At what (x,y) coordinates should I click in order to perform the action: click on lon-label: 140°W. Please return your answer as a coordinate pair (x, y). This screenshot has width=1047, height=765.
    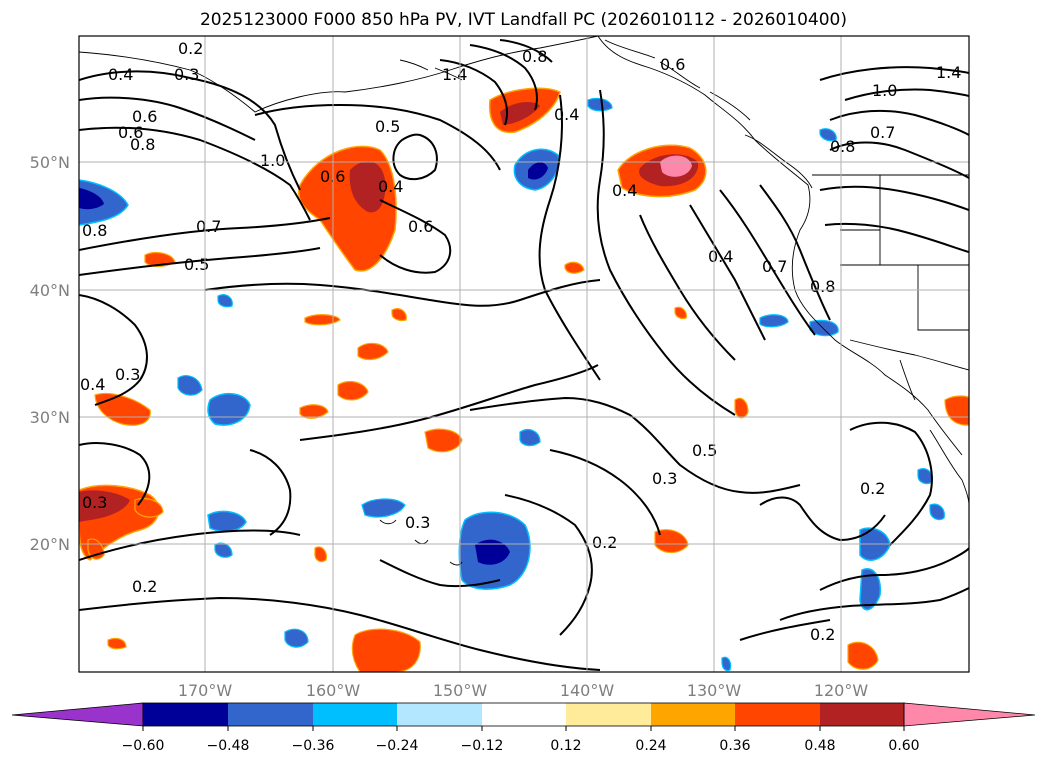
    Looking at the image, I should click on (587, 690).